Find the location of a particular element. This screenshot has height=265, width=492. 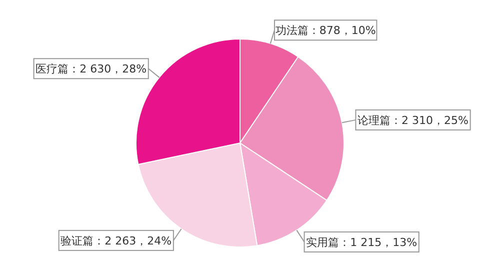

slice-label: 论理篇：2 310，25% is located at coordinates (413, 120).